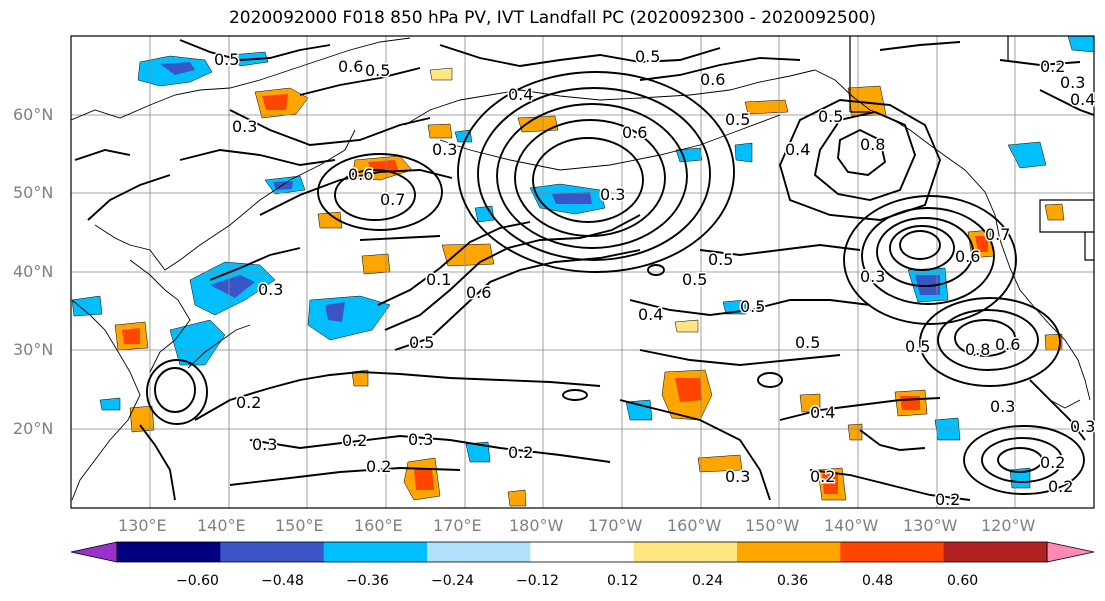 This screenshot has height=601, width=1105. I want to click on lon-label: 160°E, so click(378, 525).